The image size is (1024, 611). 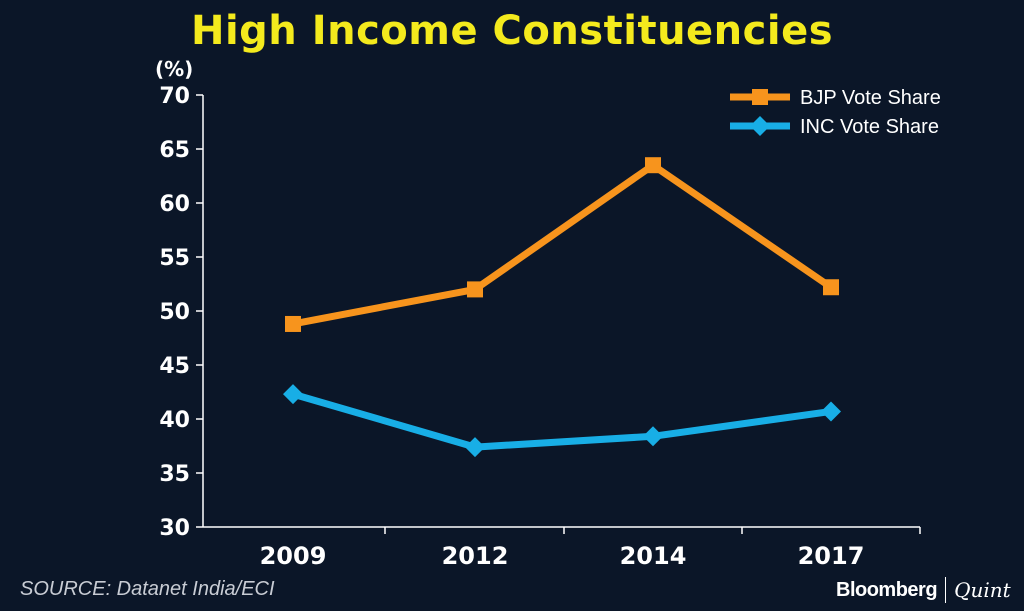 I want to click on y-tick-label: 30, so click(x=174, y=528).